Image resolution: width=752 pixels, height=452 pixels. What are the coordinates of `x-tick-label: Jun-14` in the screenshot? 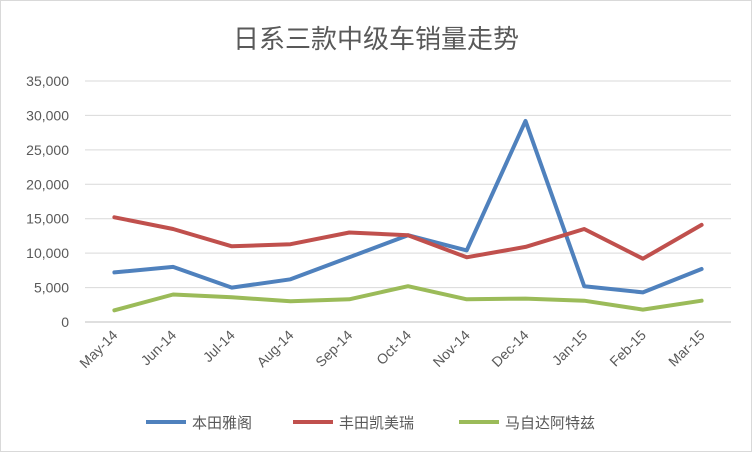 It's located at (159, 348).